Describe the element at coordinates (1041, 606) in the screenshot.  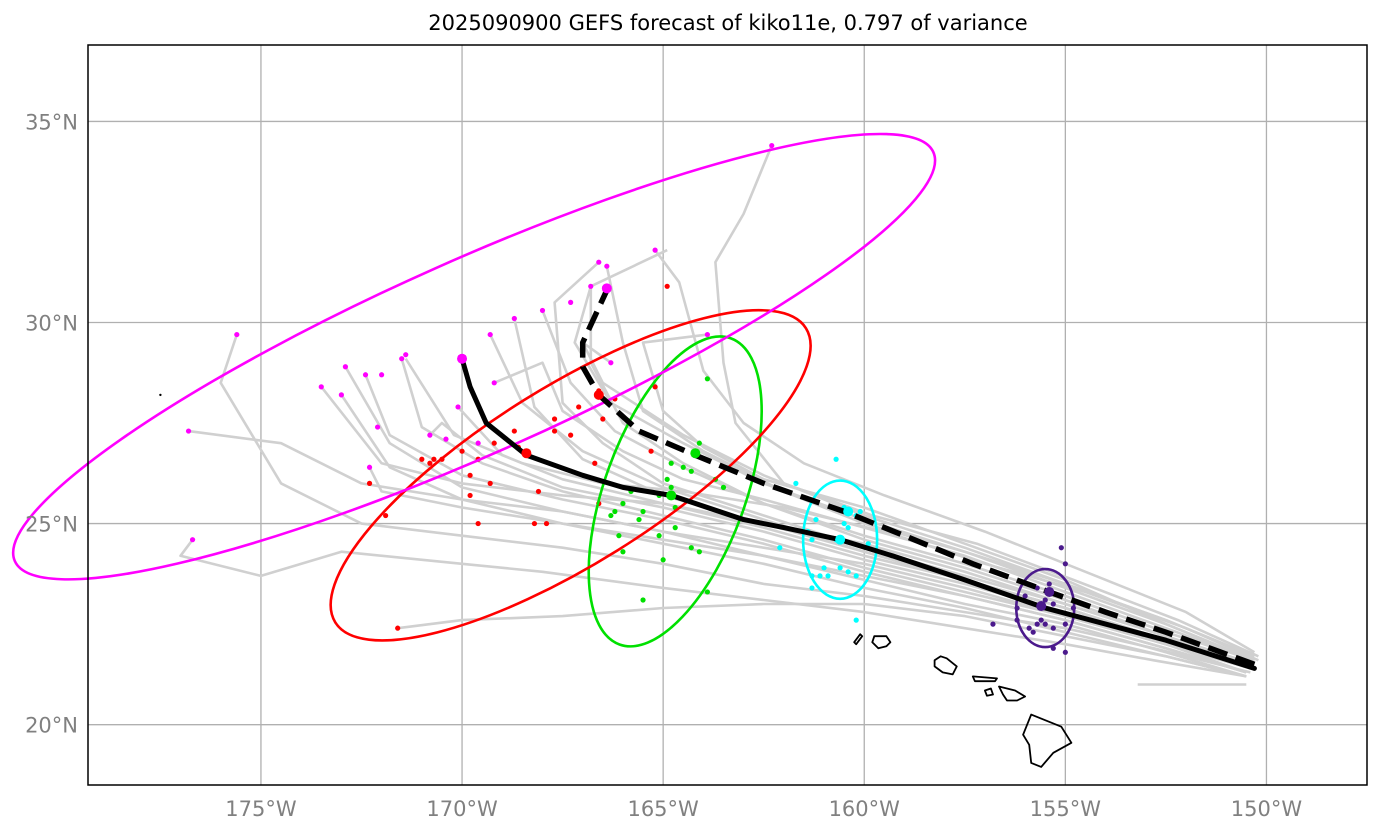
I see `mean-position-solid-day1` at that location.